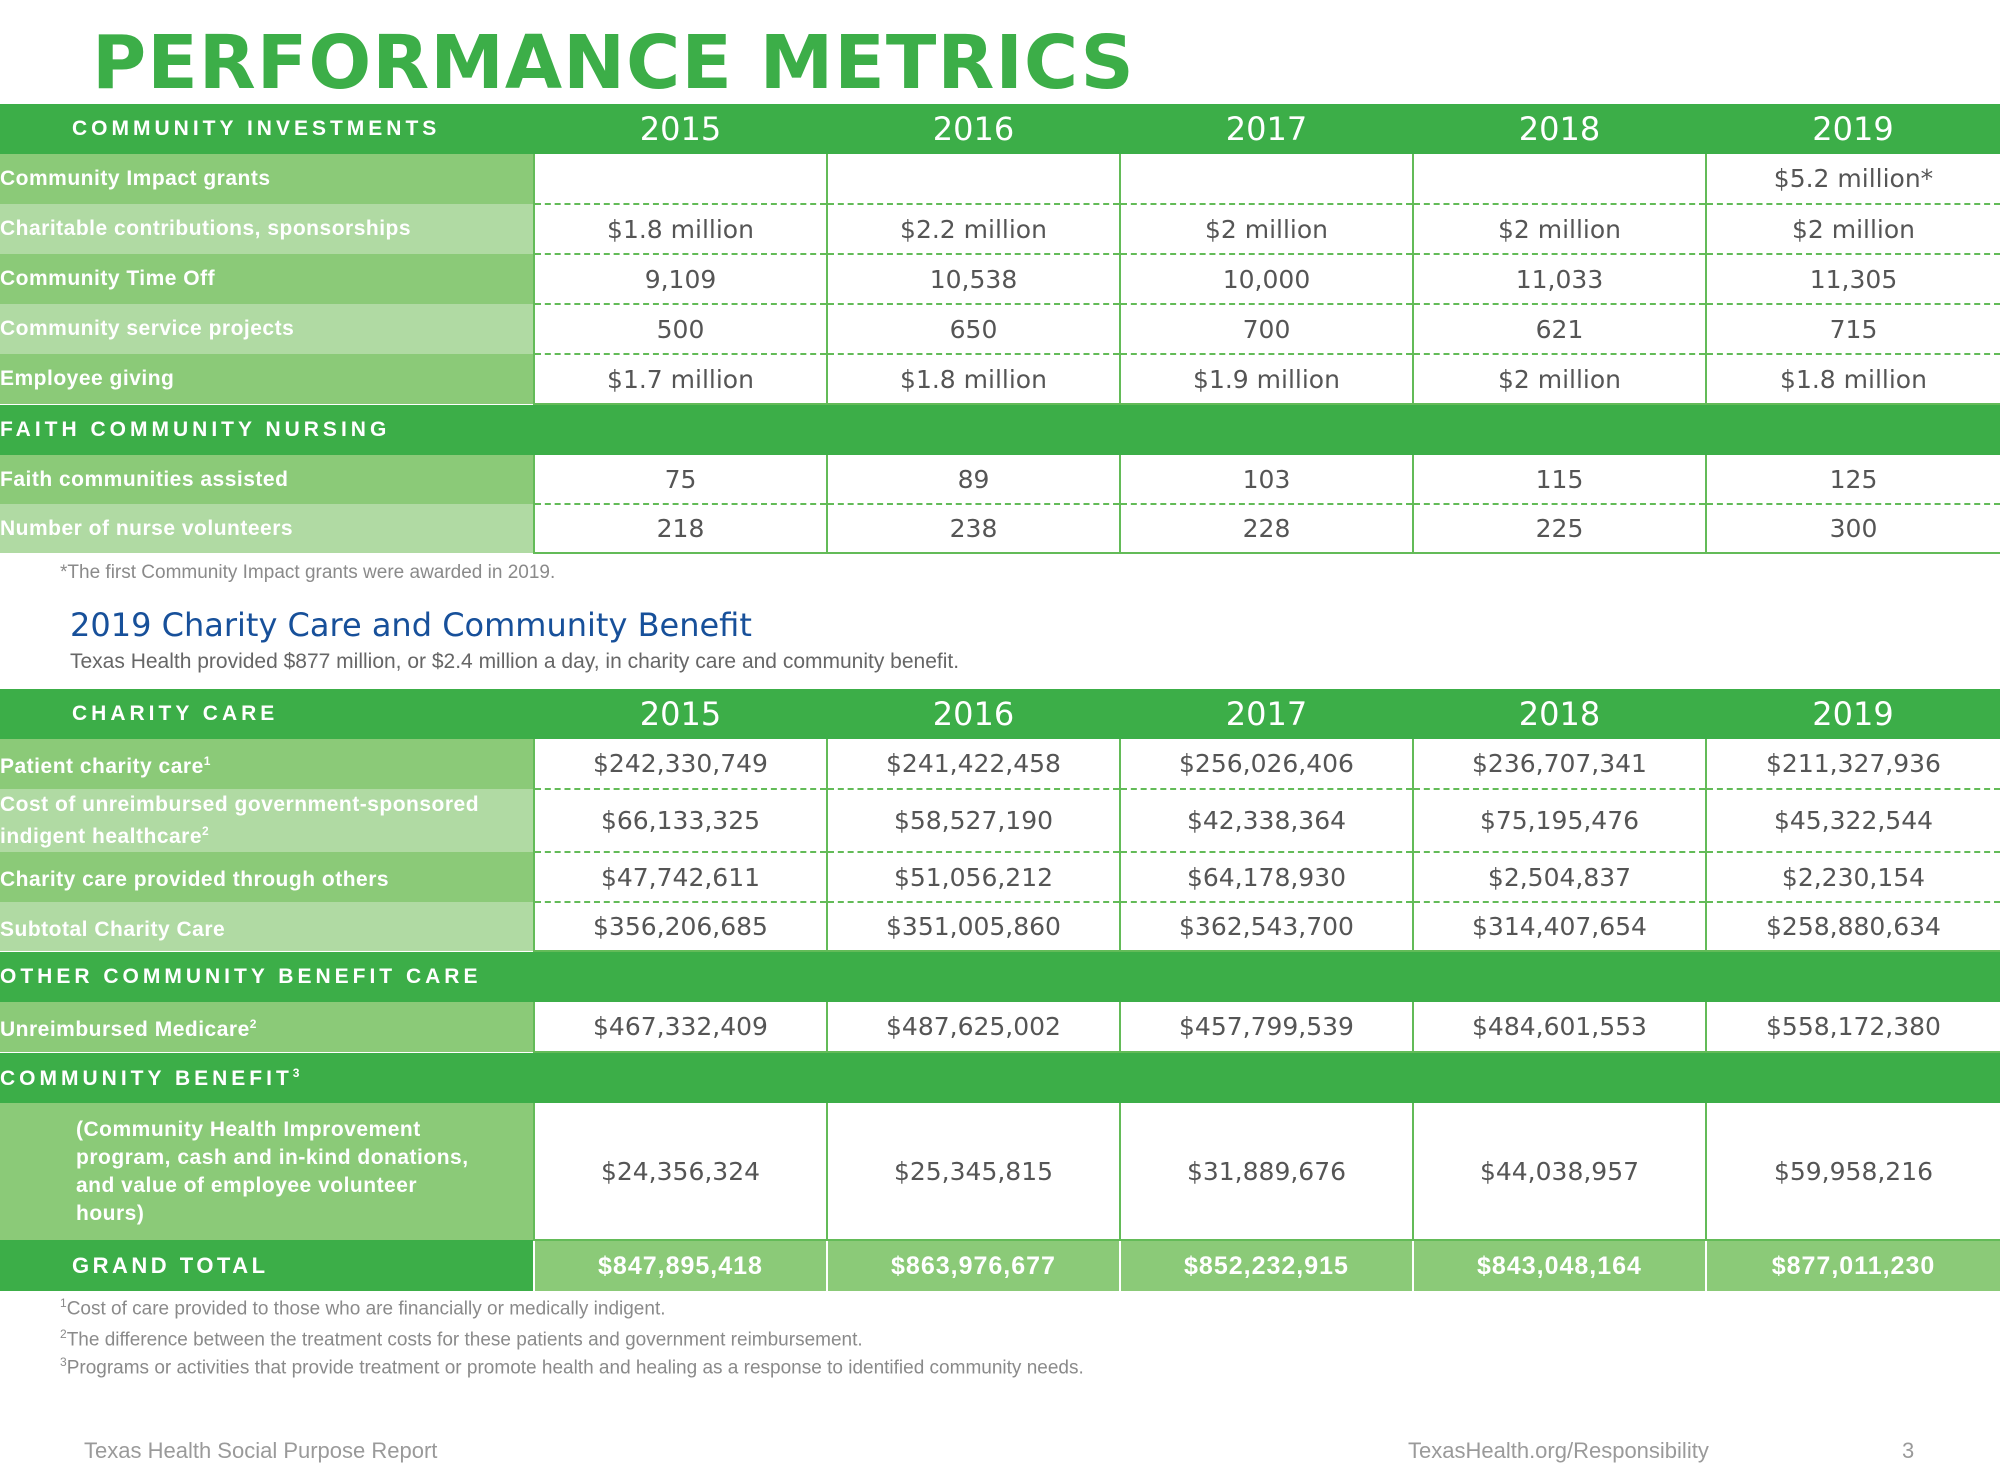 The image size is (2000, 1469). Describe the element at coordinates (680, 480) in the screenshot. I see `cell-value: 75` at that location.